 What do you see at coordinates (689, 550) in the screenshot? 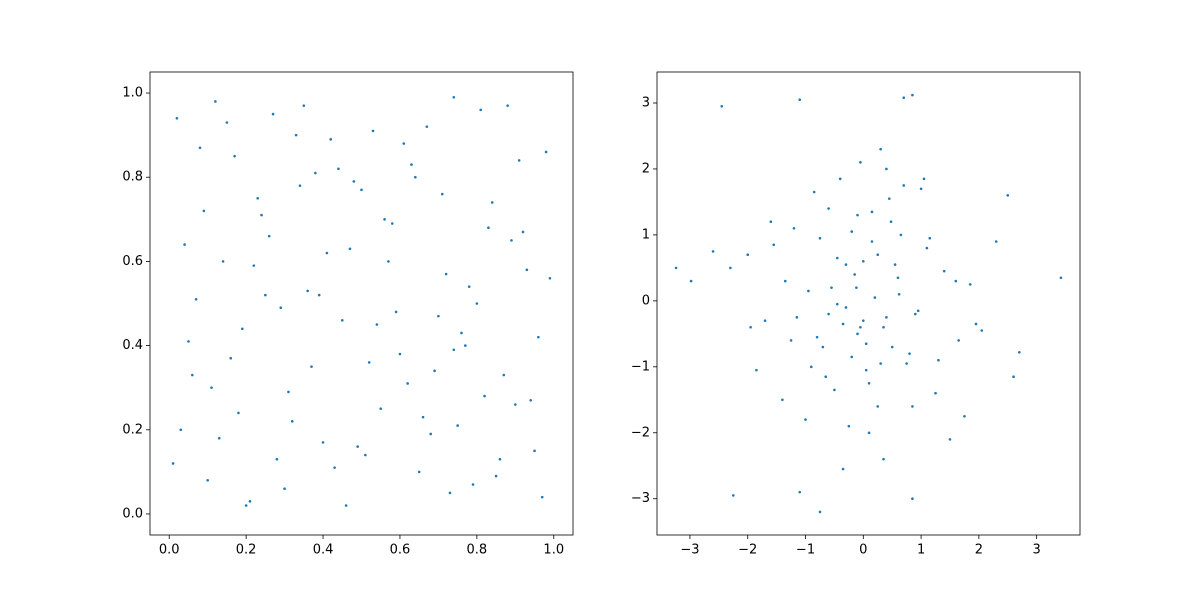
I see `x-tick-label: −3` at bounding box center [689, 550].